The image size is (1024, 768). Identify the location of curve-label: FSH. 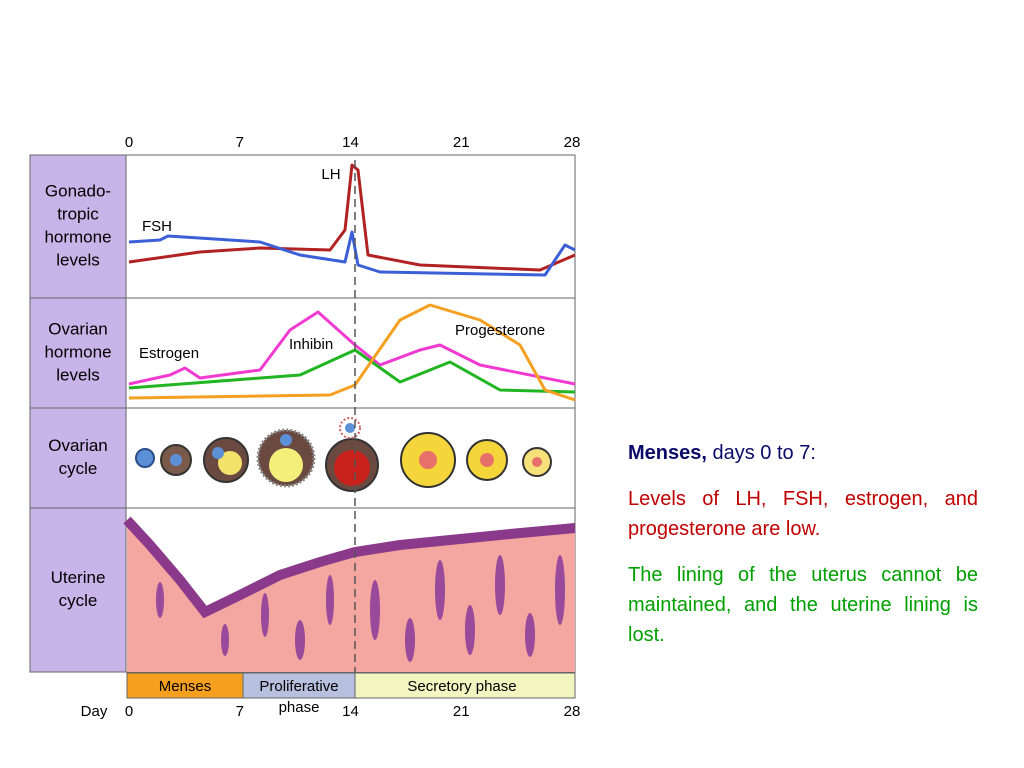
(157, 226).